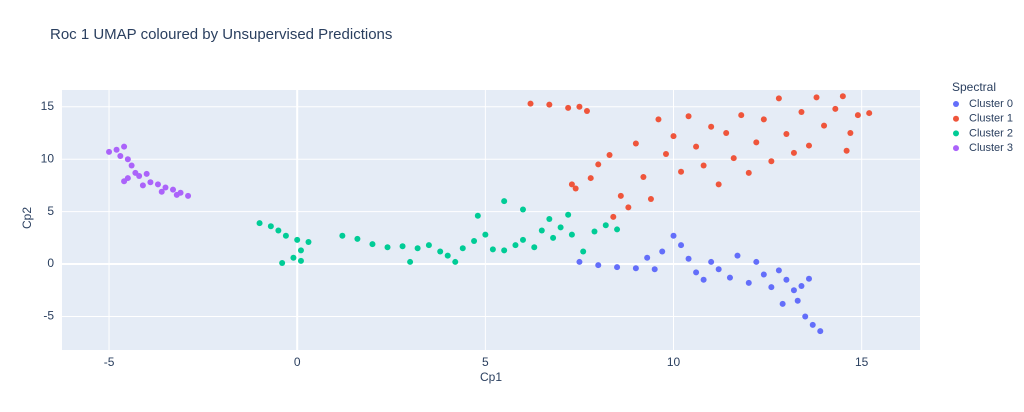 The image size is (1024, 412). What do you see at coordinates (862, 362) in the screenshot?
I see `x-tick-label: 15` at bounding box center [862, 362].